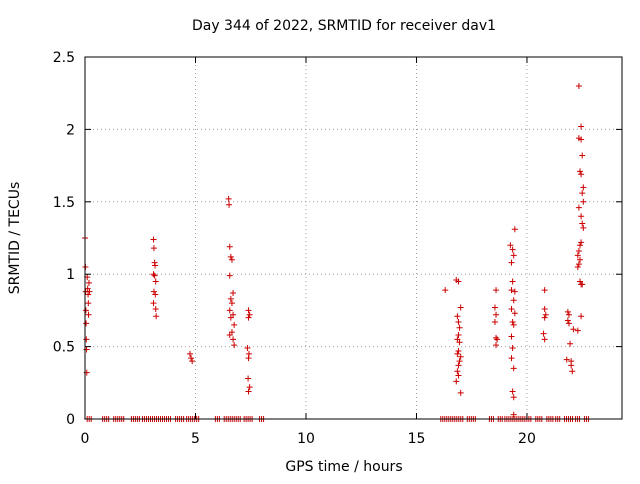  Describe the element at coordinates (70, 130) in the screenshot. I see `y-tick-label: 2` at that location.